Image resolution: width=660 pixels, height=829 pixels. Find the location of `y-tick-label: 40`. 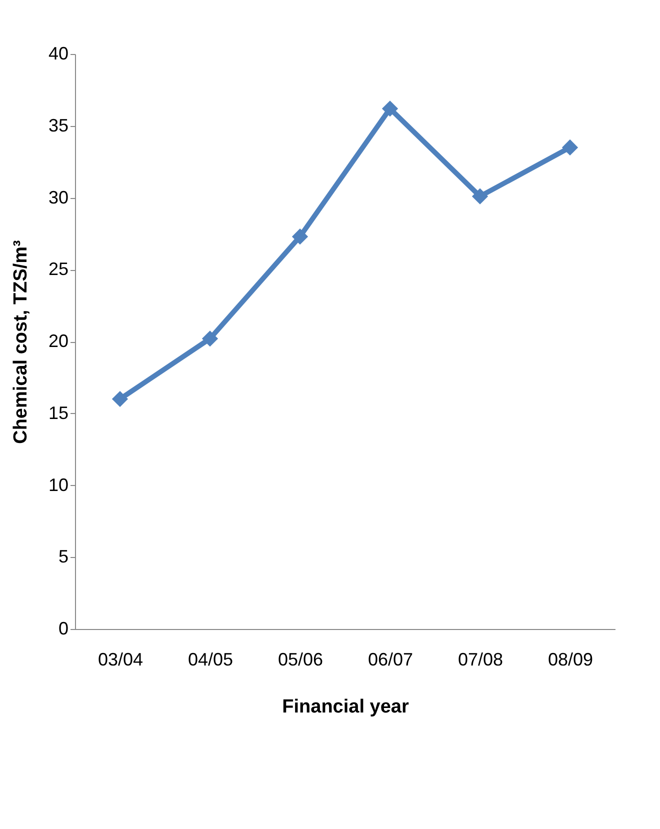

y-tick-label: 40 is located at coordinates (58, 54).